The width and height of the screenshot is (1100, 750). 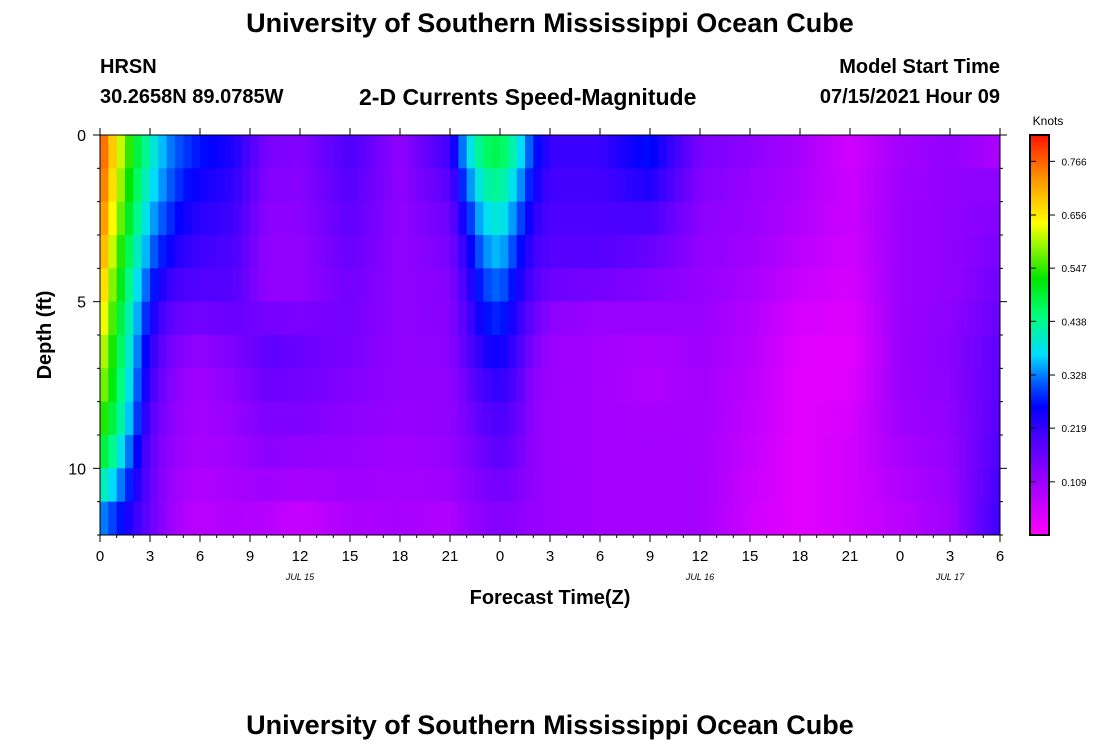 I want to click on station-coords: 30.2658N 89.0785W, so click(x=192, y=97).